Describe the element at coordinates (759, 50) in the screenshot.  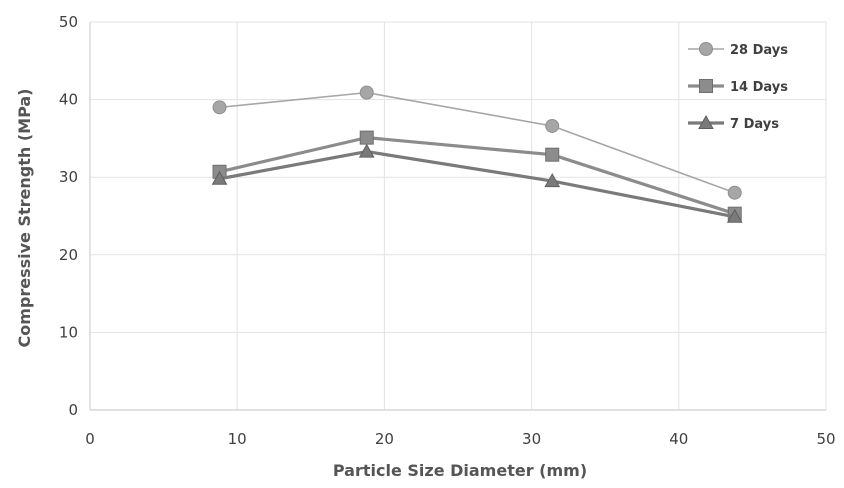
I see `legend-label: 28 Days` at that location.